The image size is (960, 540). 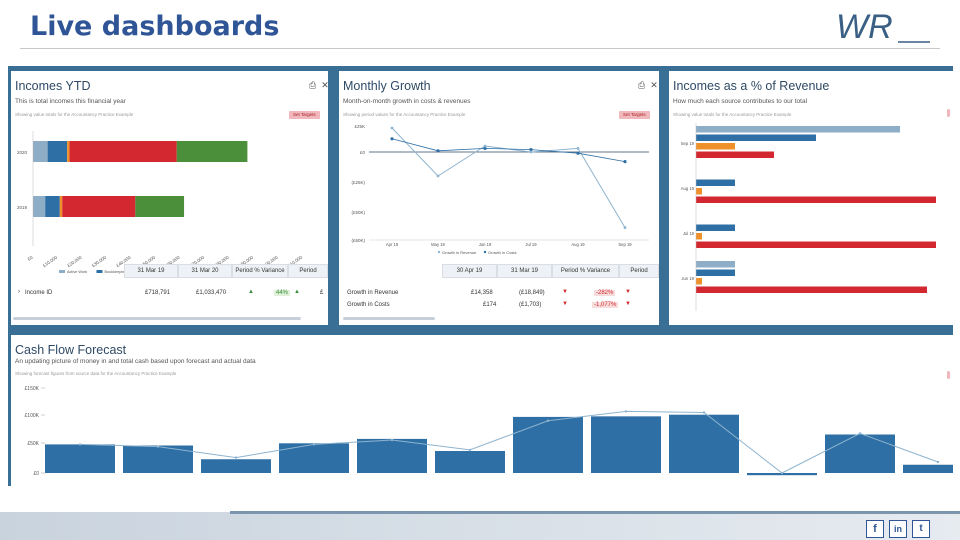 I want to click on table-header: 31 Mar 20, so click(x=205, y=271).